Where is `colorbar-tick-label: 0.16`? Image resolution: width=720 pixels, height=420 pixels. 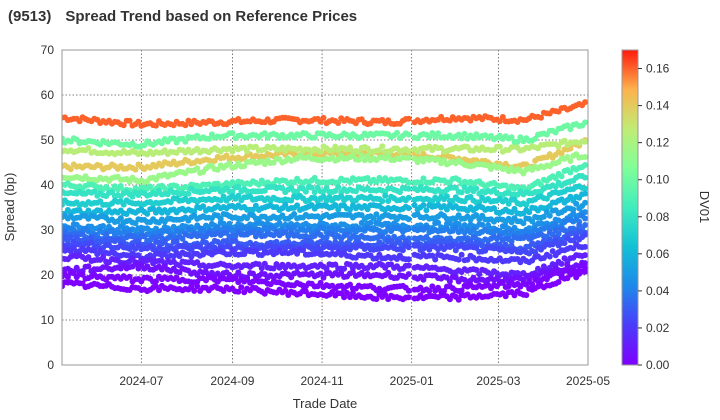
colorbar-tick-label: 0.16 is located at coordinates (658, 69).